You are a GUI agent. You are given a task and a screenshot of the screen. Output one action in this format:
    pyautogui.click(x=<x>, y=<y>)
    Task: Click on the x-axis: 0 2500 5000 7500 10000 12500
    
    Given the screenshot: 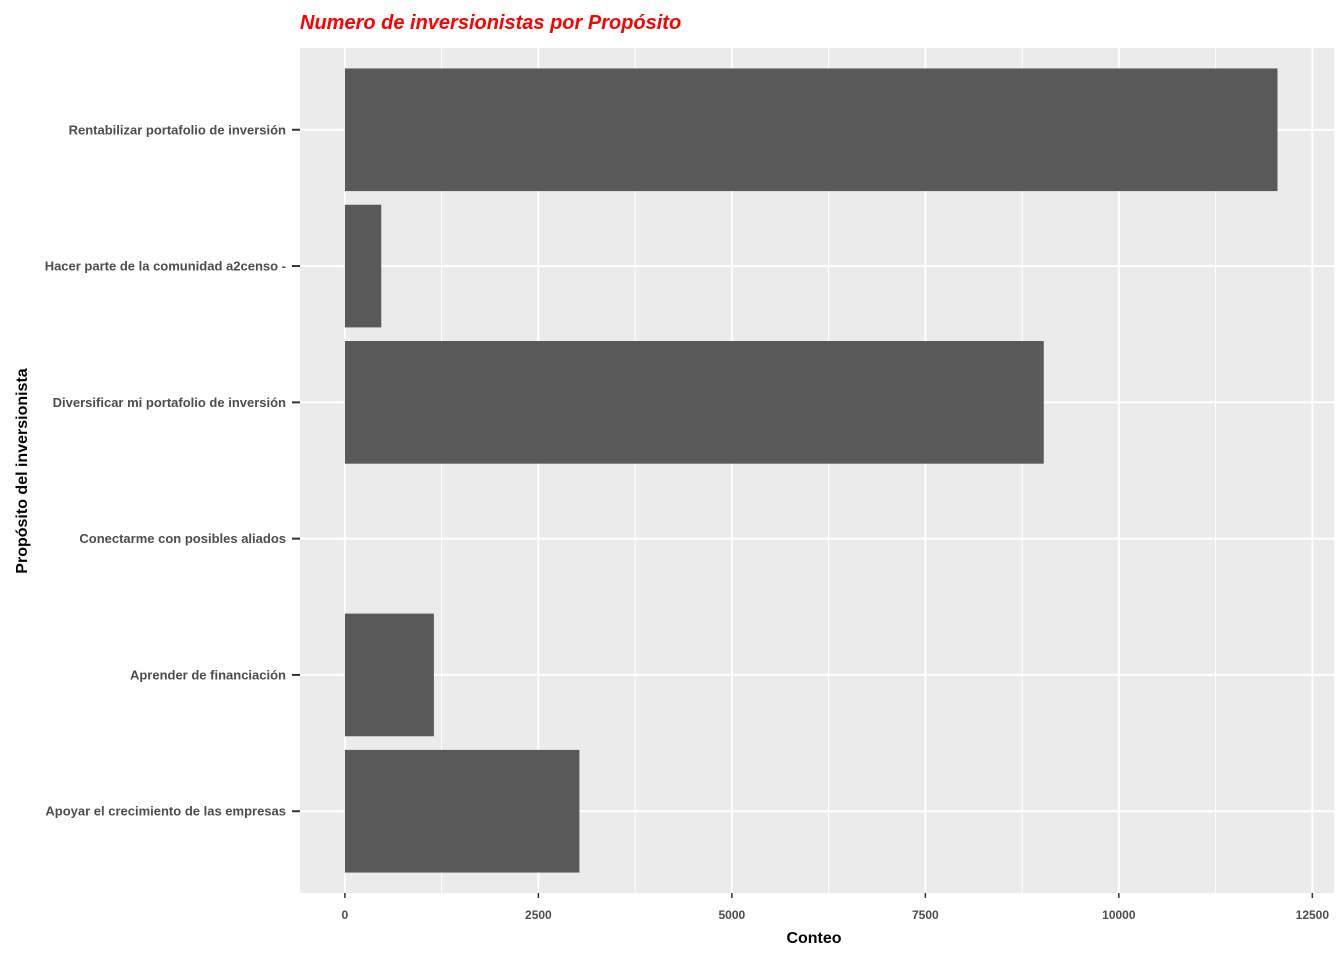 What is the action you would take?
    pyautogui.click(x=836, y=907)
    